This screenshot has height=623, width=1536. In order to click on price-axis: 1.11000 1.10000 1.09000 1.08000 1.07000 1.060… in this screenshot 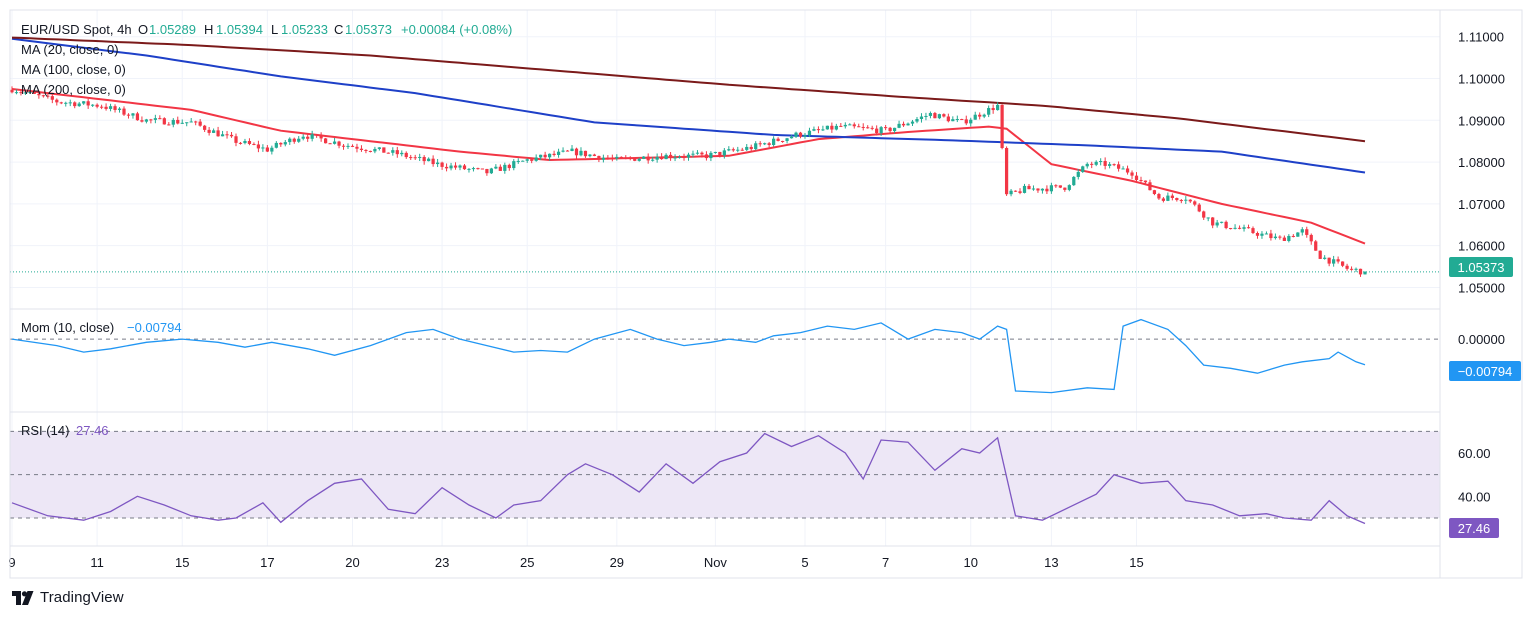, I will do `click(1481, 267)`.